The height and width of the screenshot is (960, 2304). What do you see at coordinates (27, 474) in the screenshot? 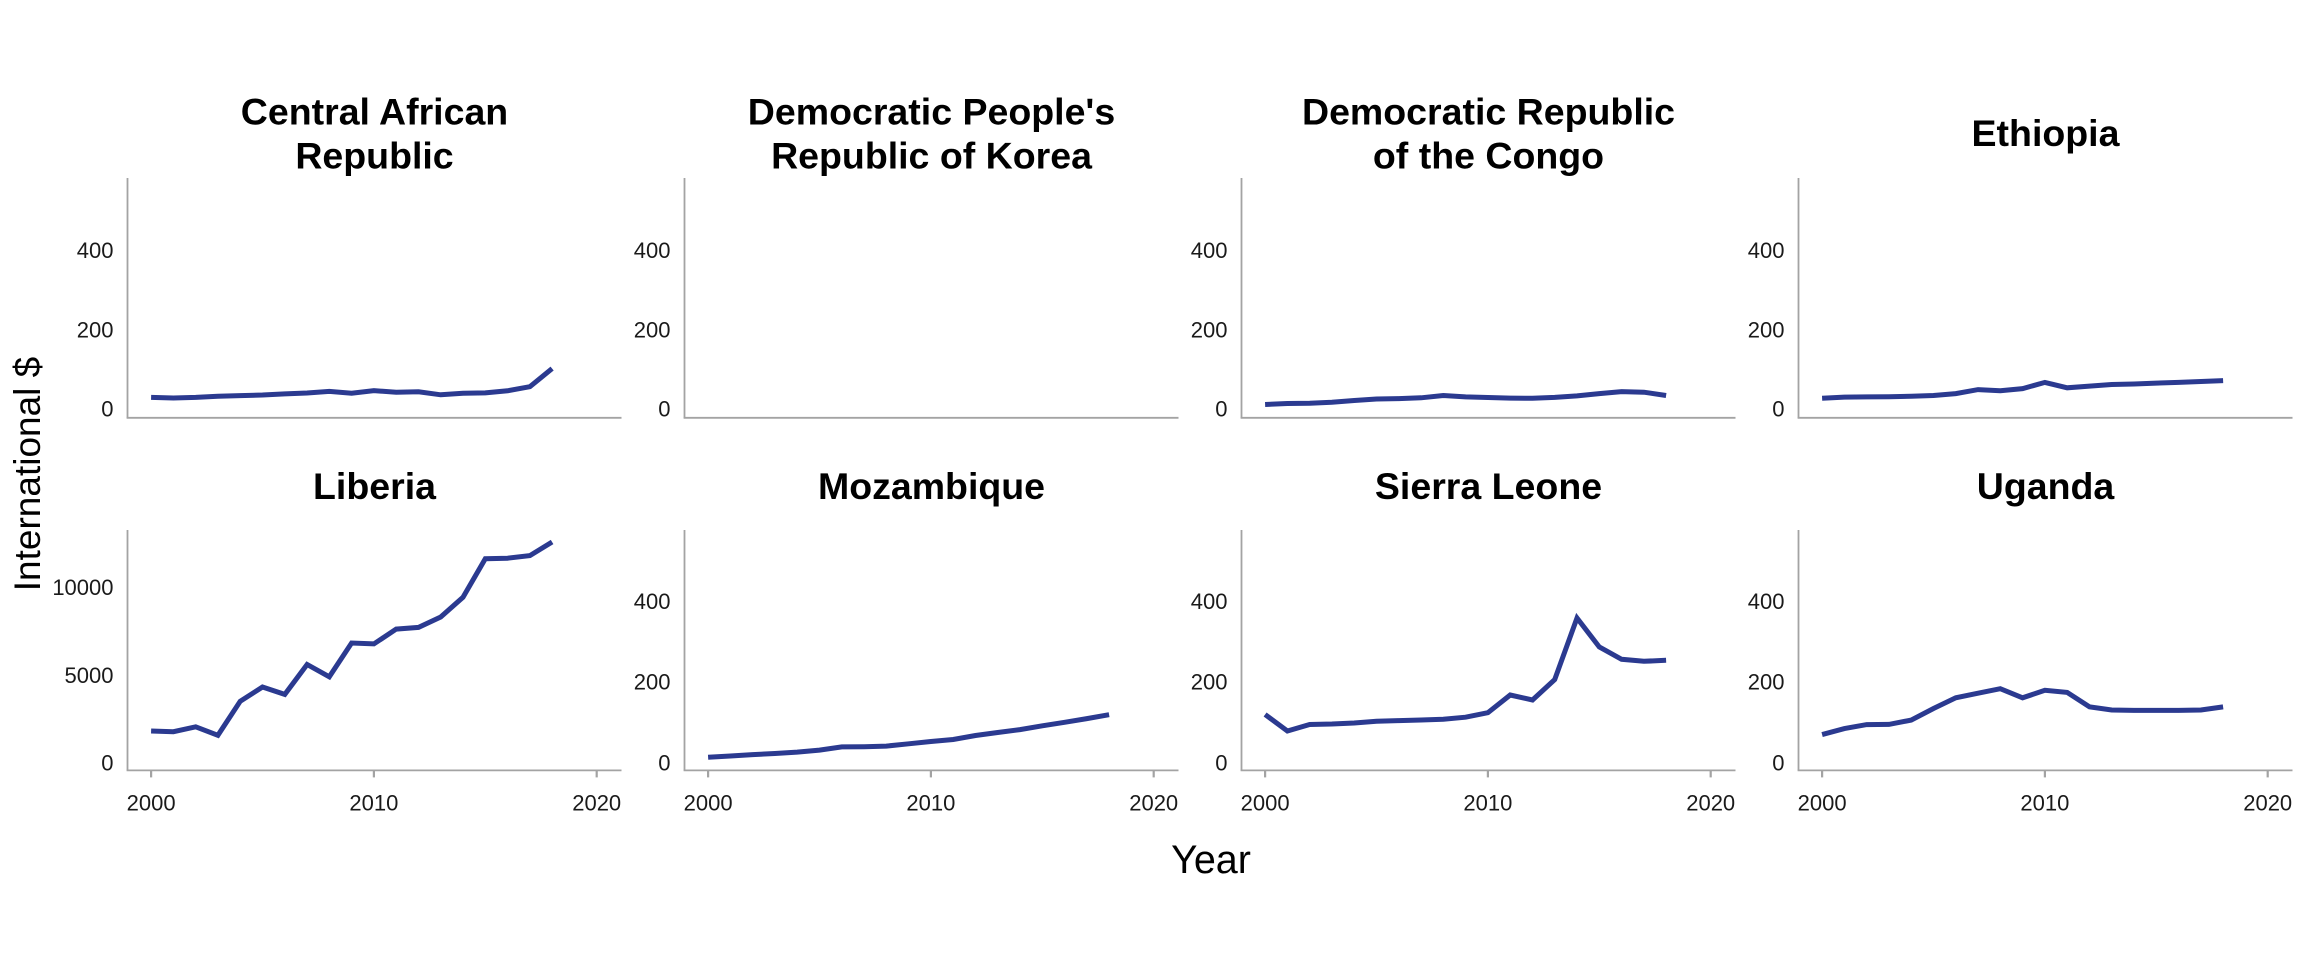
I see `svg-text: International $` at bounding box center [27, 474].